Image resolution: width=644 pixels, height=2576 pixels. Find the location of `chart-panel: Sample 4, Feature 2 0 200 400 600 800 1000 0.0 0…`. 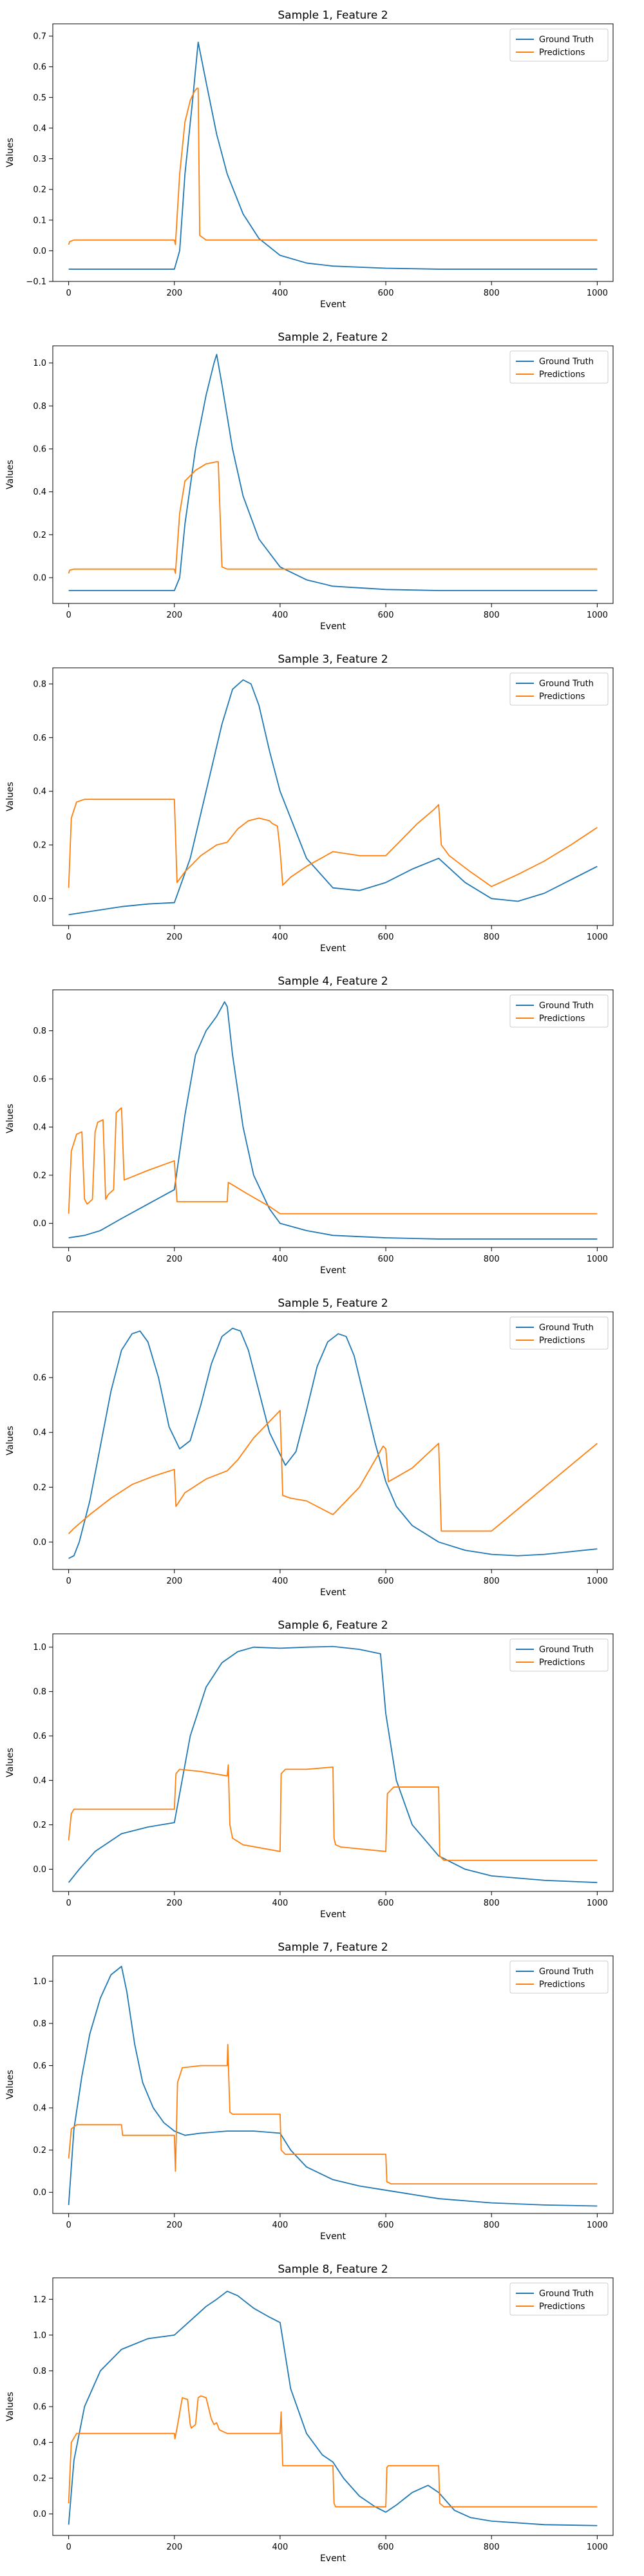

chart-panel: Sample 4, Feature 2 0 200 400 600 800 1000 0.0 0… is located at coordinates (309, 1125).